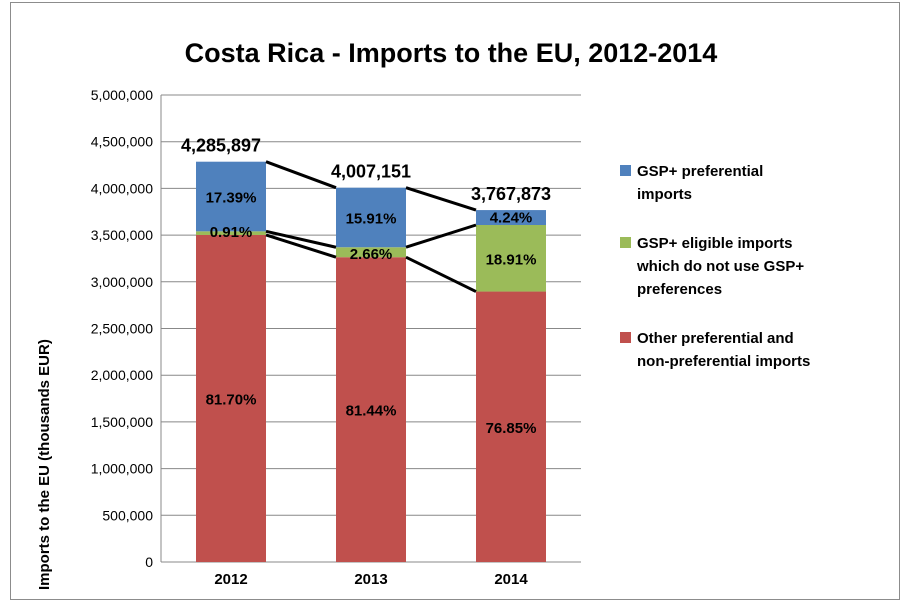 The image size is (902, 603). Describe the element at coordinates (127, 515) in the screenshot. I see `y-tick-label: 500,000` at that location.